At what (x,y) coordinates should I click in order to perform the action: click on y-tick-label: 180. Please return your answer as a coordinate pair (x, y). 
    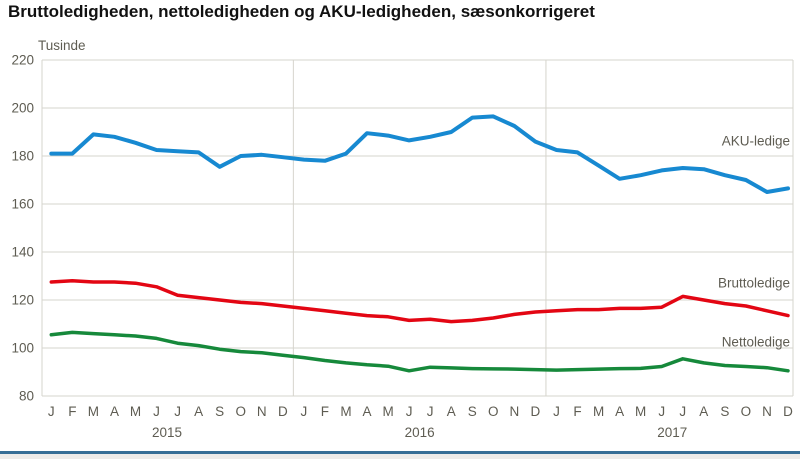
    Looking at the image, I should click on (22, 156).